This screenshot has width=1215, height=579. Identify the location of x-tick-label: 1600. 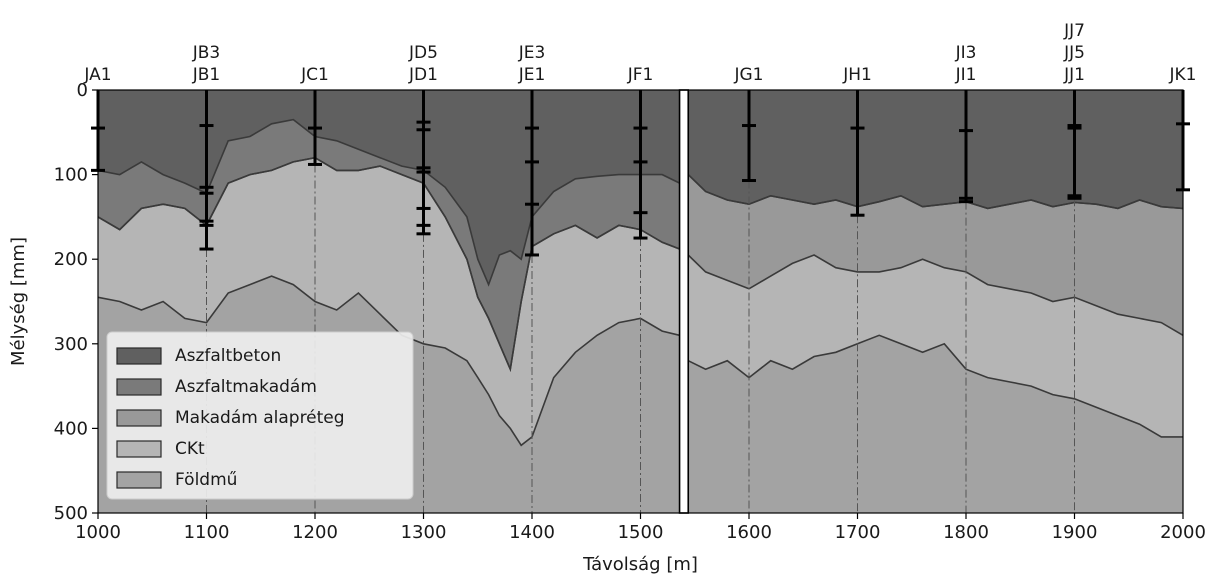
(749, 532).